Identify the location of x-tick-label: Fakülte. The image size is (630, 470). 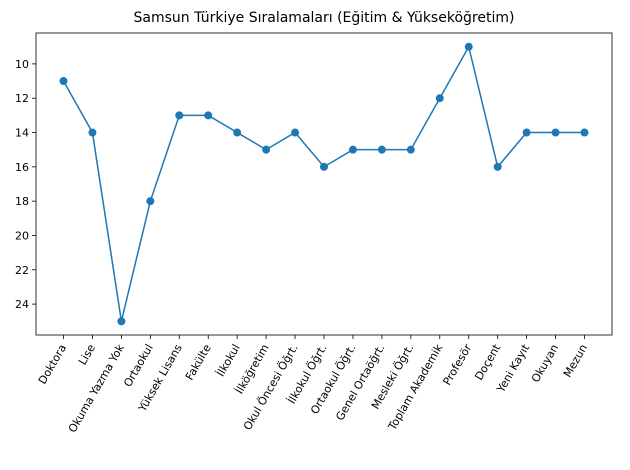
(198, 362).